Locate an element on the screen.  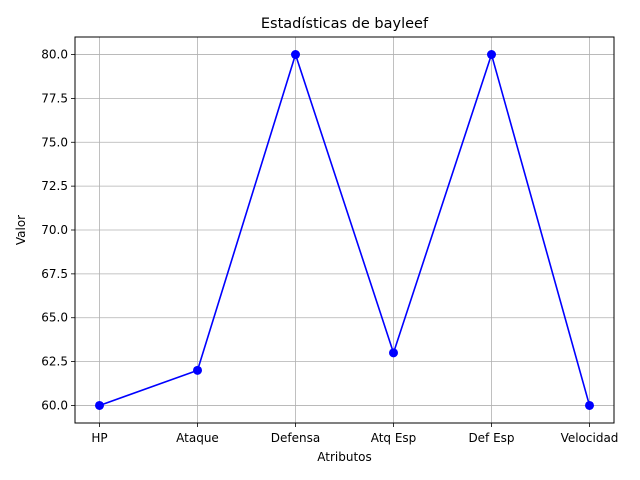
y-tick-label: 70.0 is located at coordinates (54, 230).